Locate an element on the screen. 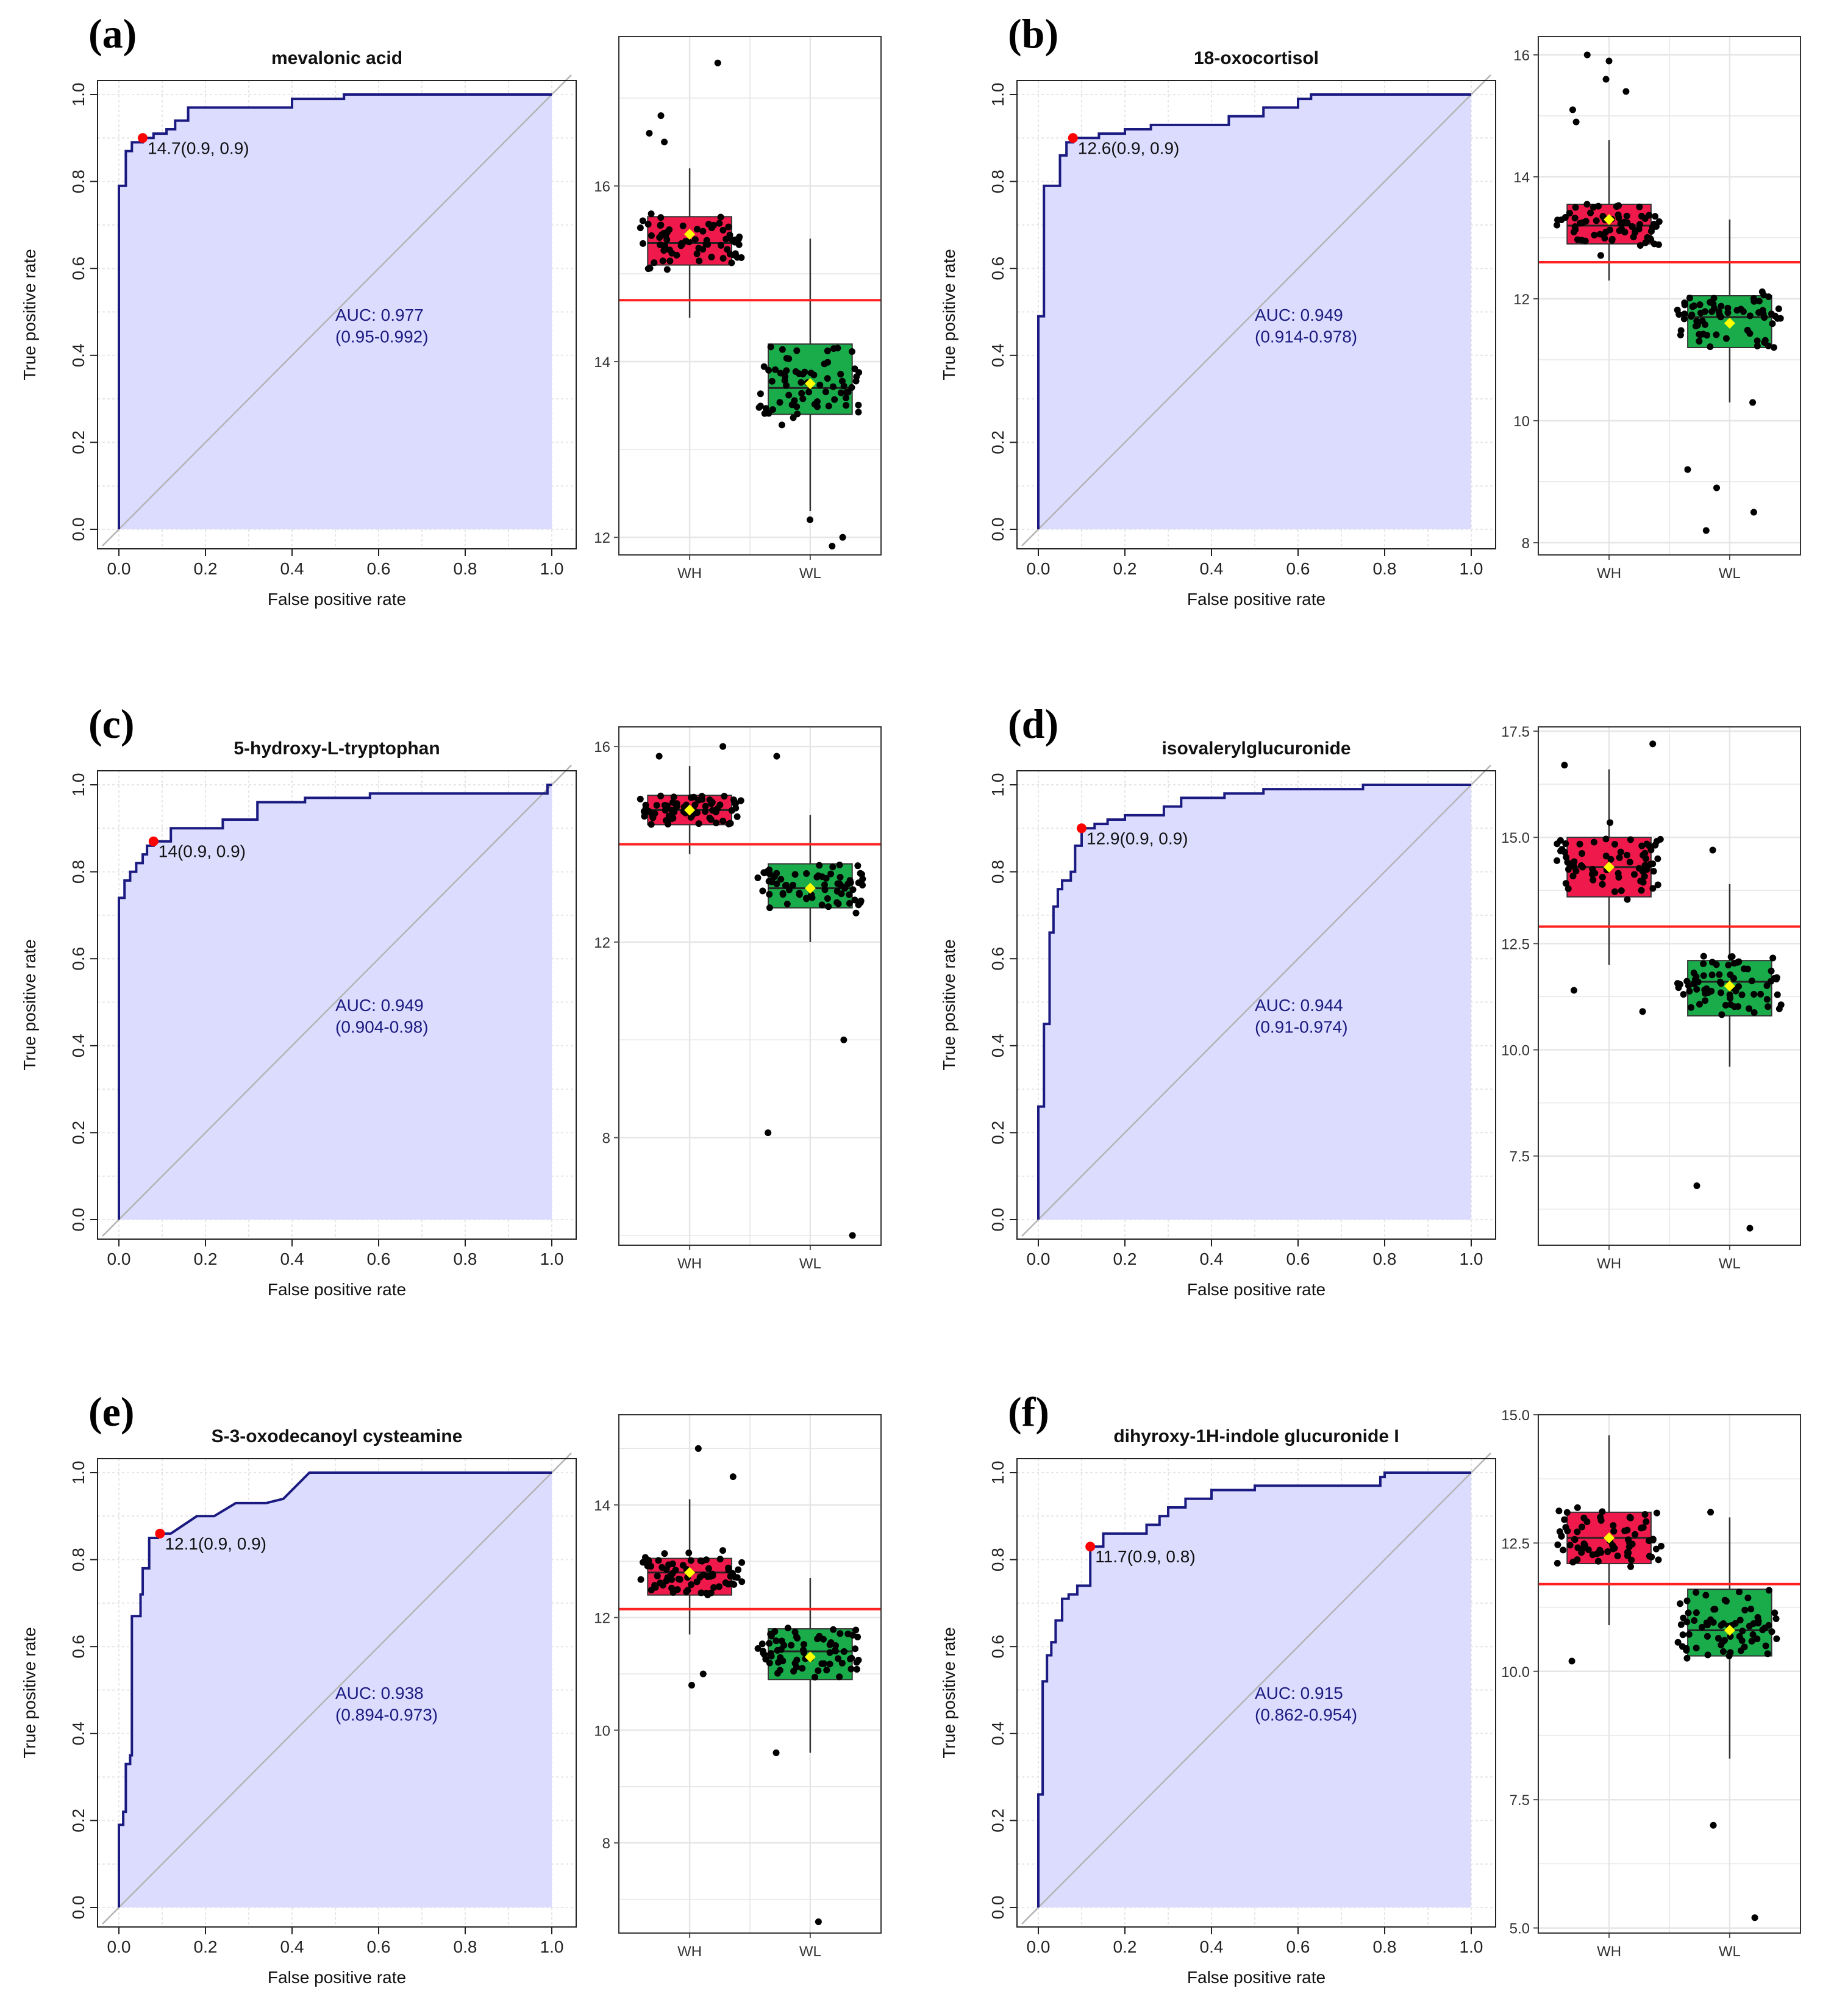 The height and width of the screenshot is (2016, 1834). box-ytick-label: 12.5 is located at coordinates (1515, 944).